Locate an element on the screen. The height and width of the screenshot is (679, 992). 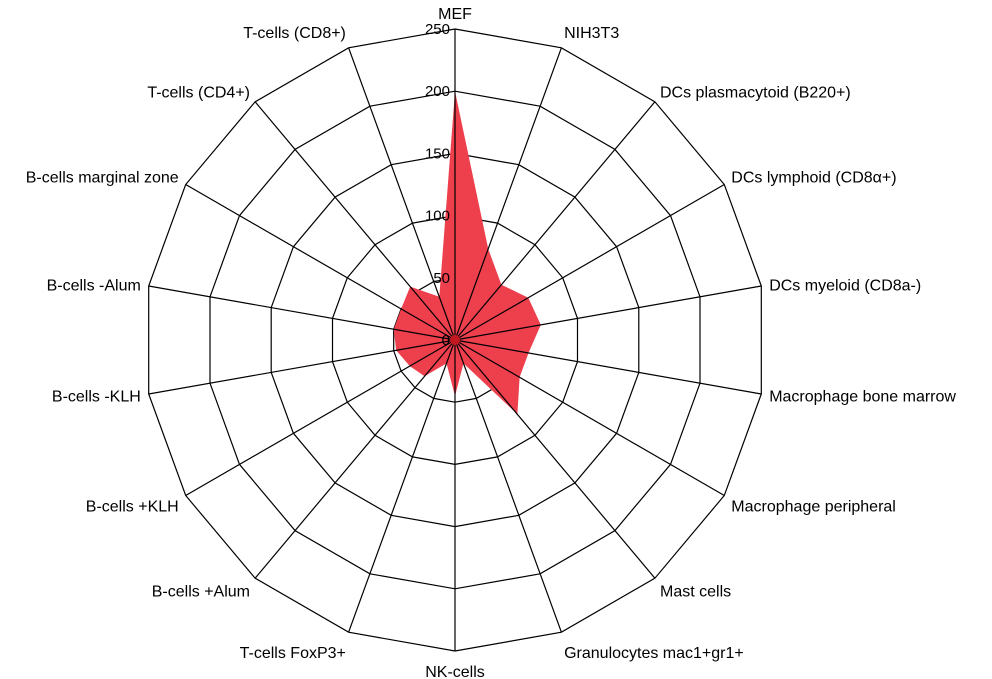
category-label-8: Granulocytes mac1+gr1+ is located at coordinates (654, 653).